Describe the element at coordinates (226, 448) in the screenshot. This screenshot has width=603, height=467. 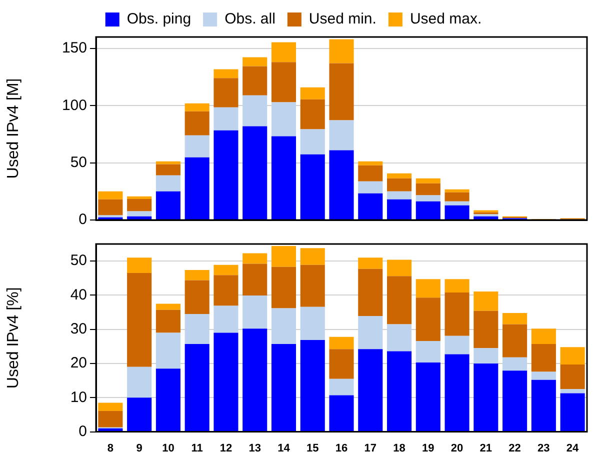
I see `x-tick-label: 12` at that location.